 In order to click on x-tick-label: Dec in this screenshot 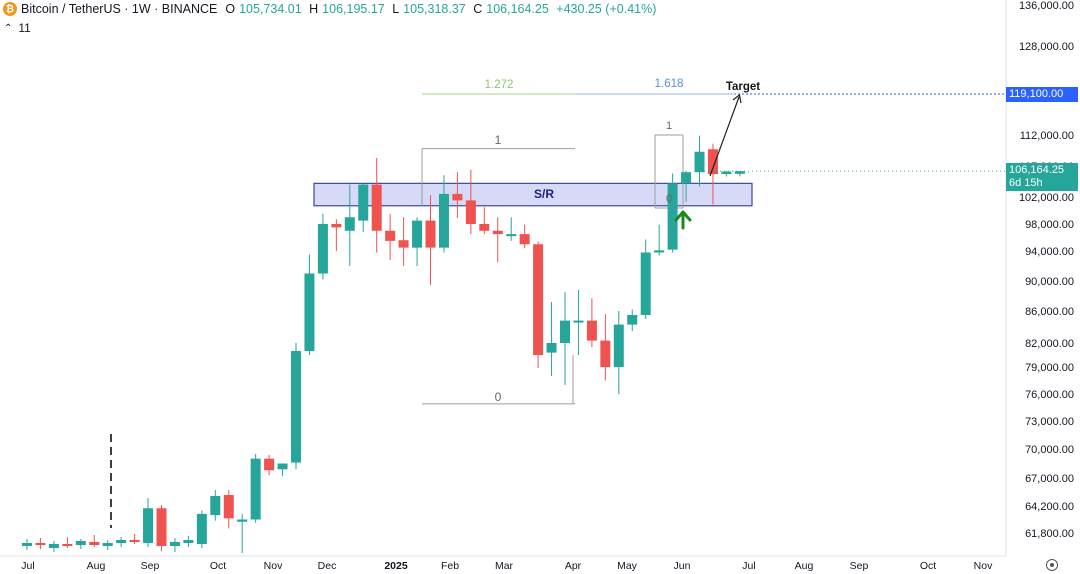, I will do `click(327, 566)`.